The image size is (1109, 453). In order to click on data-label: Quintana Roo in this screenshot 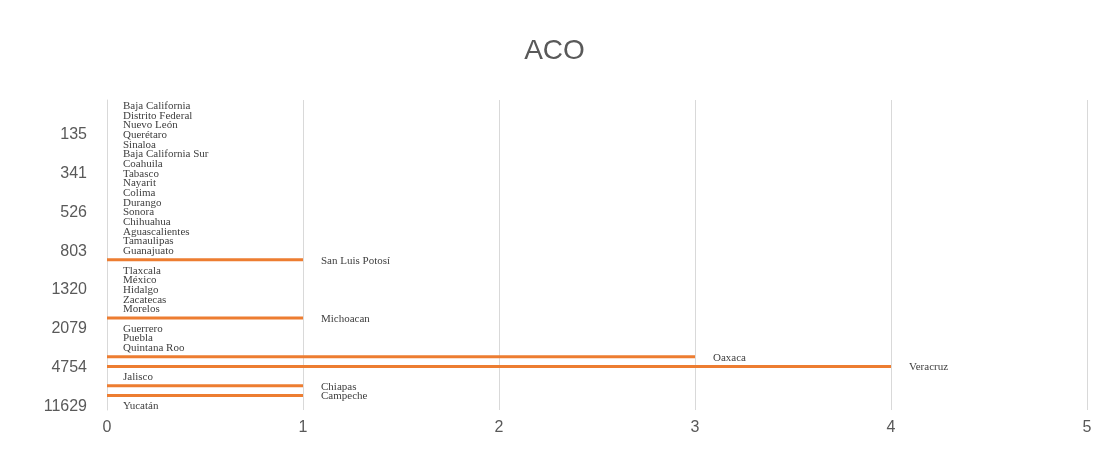, I will do `click(154, 347)`.